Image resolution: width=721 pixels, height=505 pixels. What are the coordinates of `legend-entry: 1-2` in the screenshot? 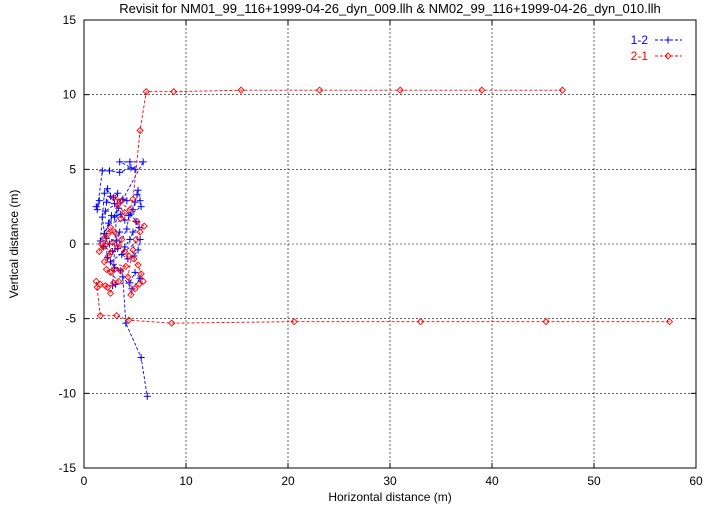 It's located at (656, 40).